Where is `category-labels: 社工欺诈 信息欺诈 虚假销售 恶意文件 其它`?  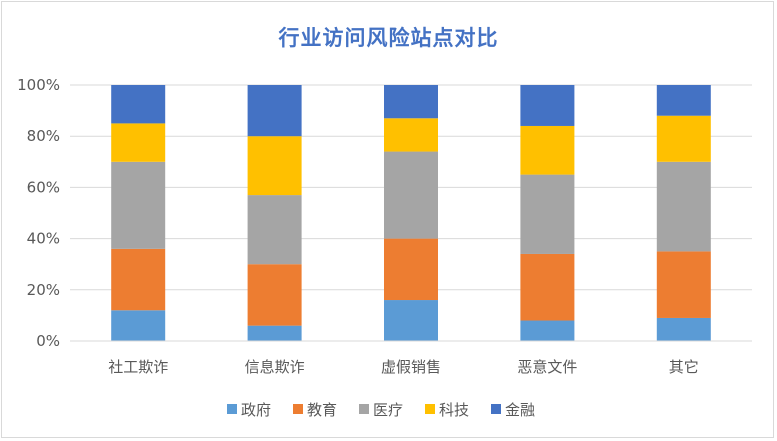 category-labels: 社工欺诈 信息欺诈 虚假销售 恶意文件 其它 is located at coordinates (403, 367).